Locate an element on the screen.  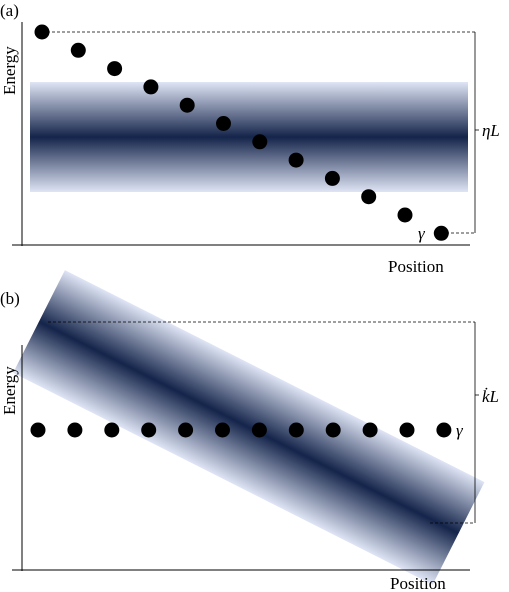
panel-label: (a) is located at coordinates (9, 10).